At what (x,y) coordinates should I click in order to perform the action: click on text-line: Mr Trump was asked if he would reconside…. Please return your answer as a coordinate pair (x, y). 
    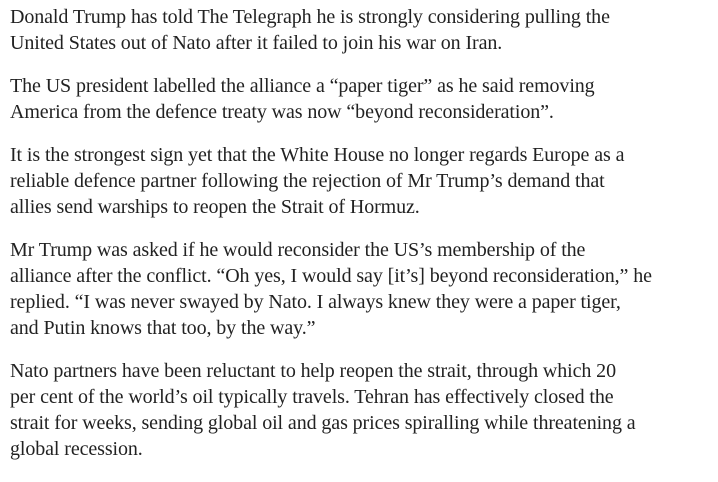
    Looking at the image, I should click on (298, 250).